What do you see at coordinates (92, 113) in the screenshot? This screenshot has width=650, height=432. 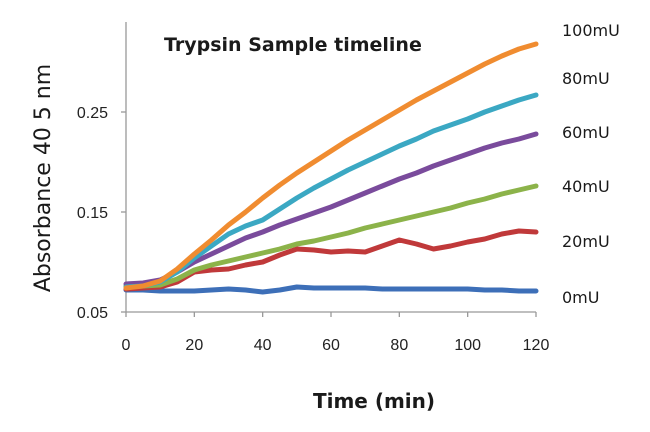 I see `y-tick-label: 0.25` at bounding box center [92, 113].